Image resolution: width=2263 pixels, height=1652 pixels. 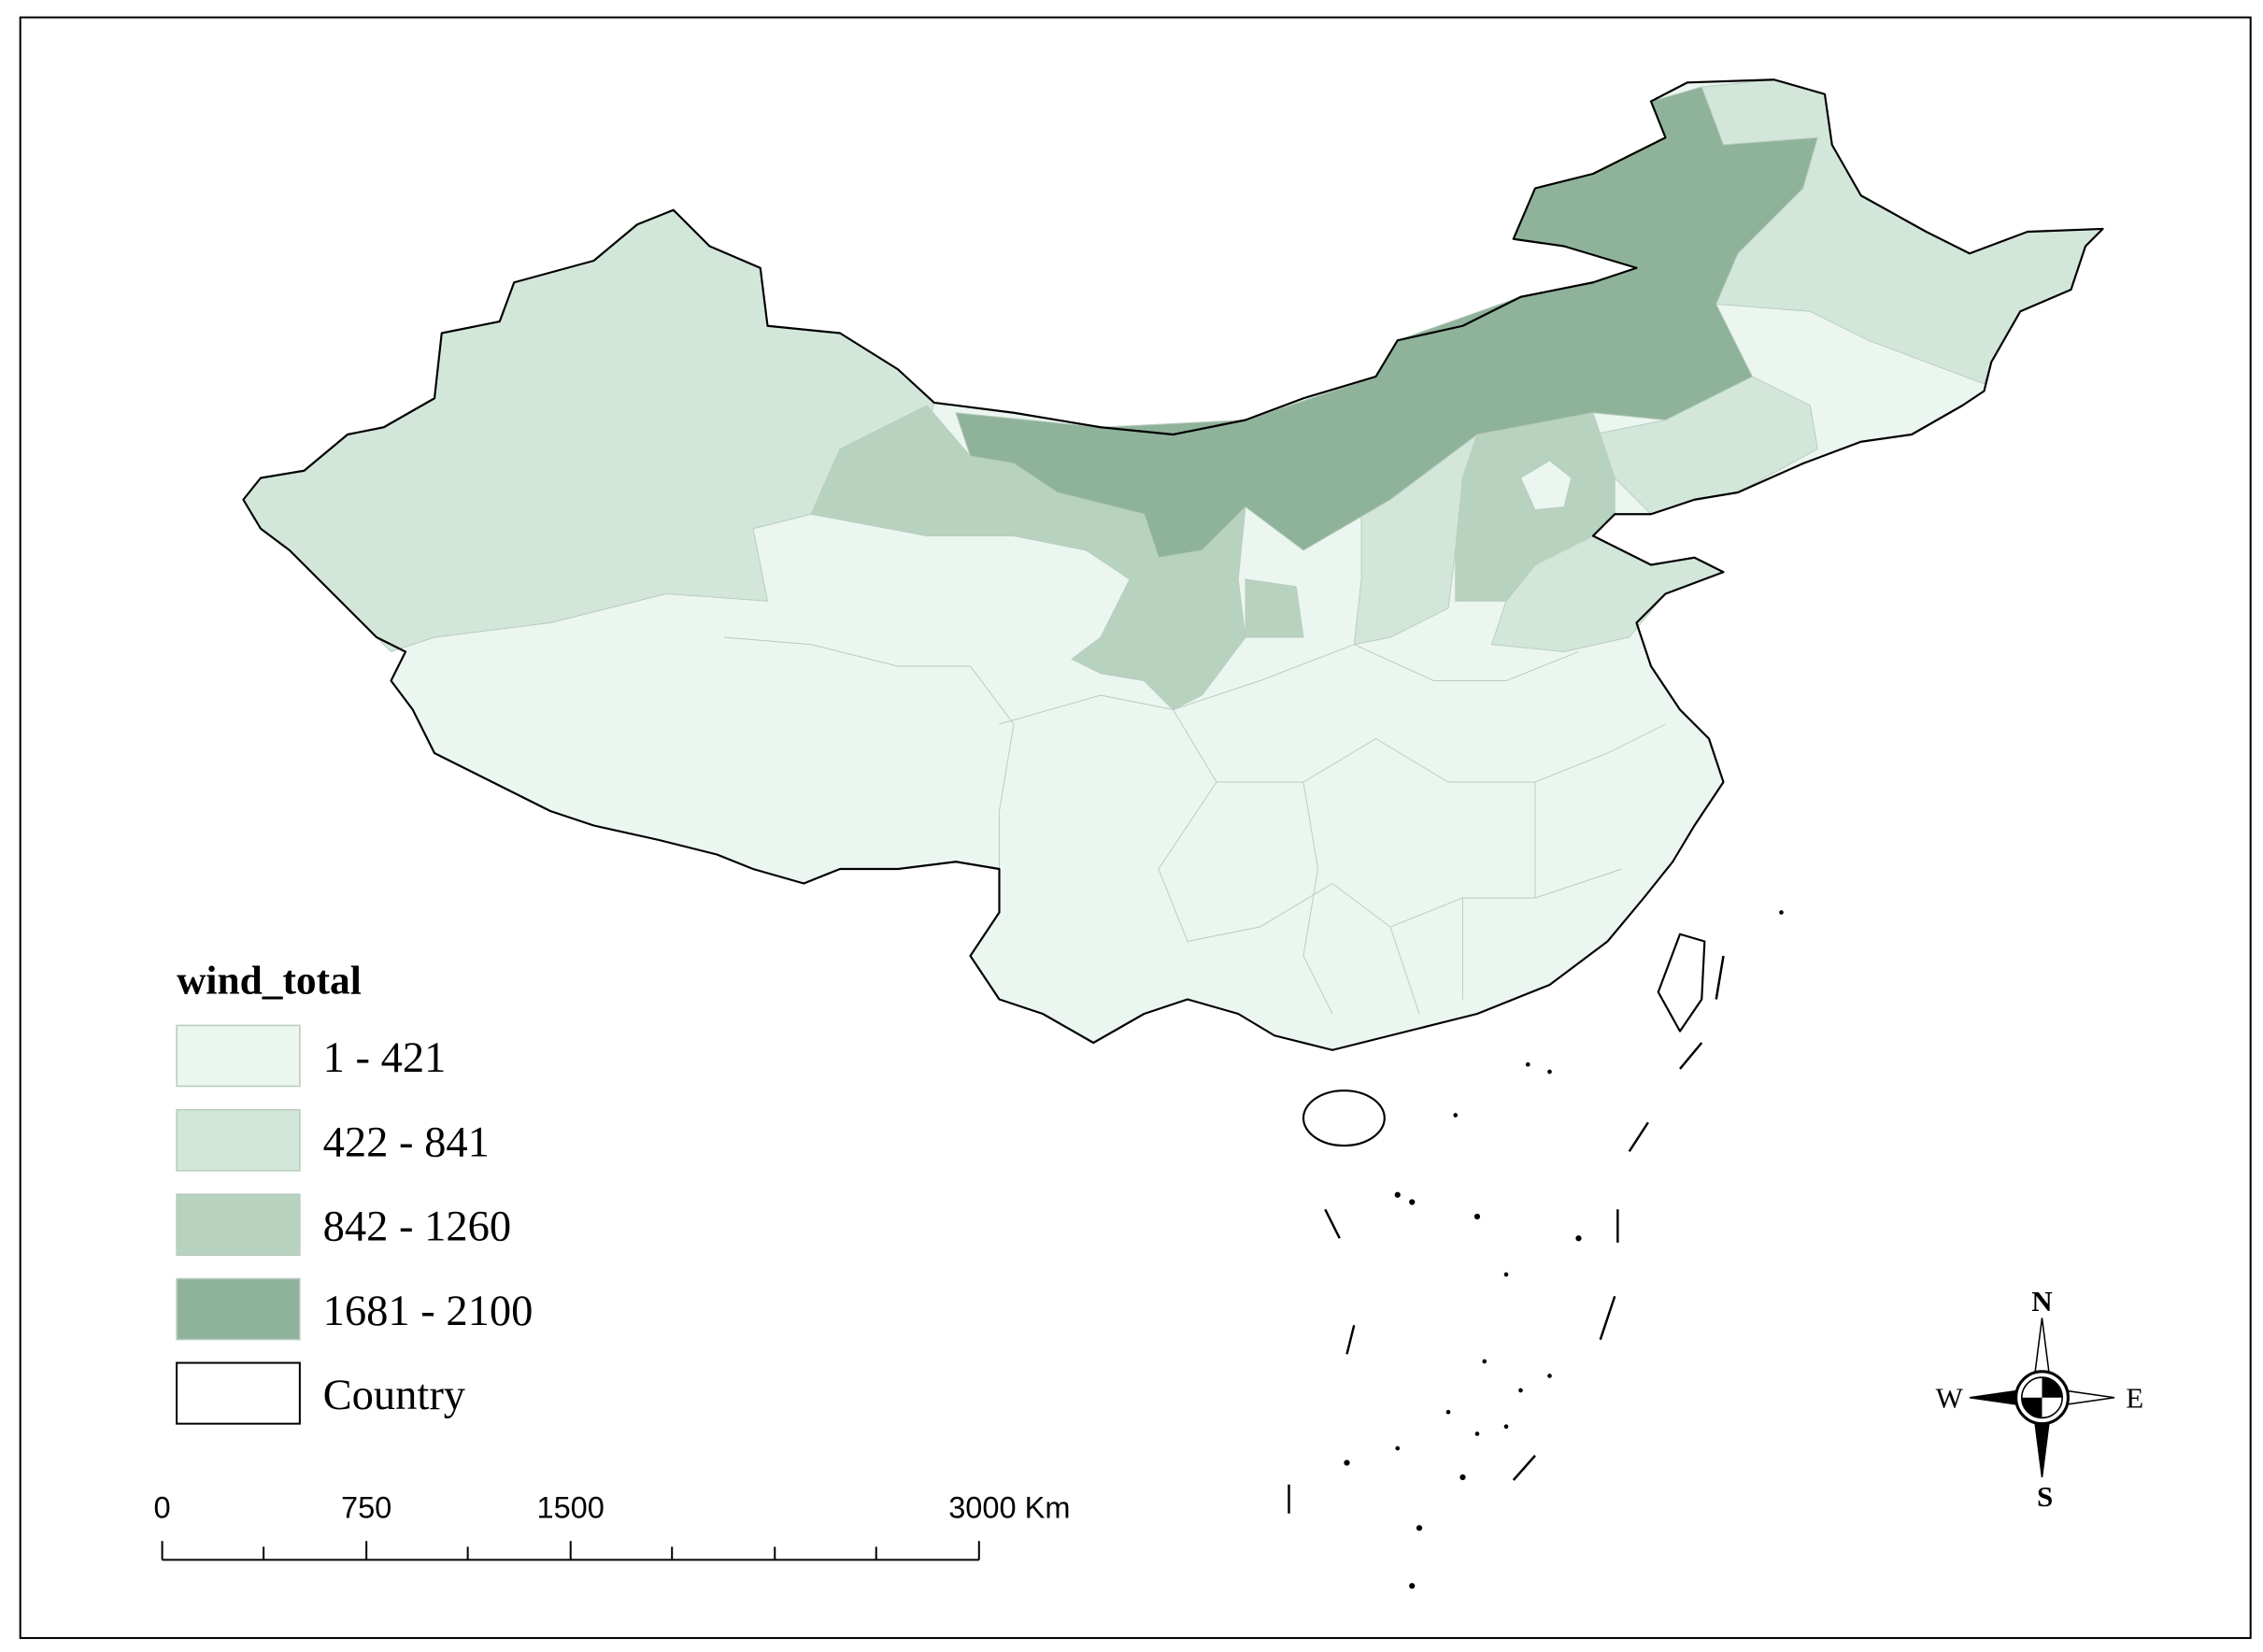 I want to click on legend-label: Country, so click(x=394, y=1396).